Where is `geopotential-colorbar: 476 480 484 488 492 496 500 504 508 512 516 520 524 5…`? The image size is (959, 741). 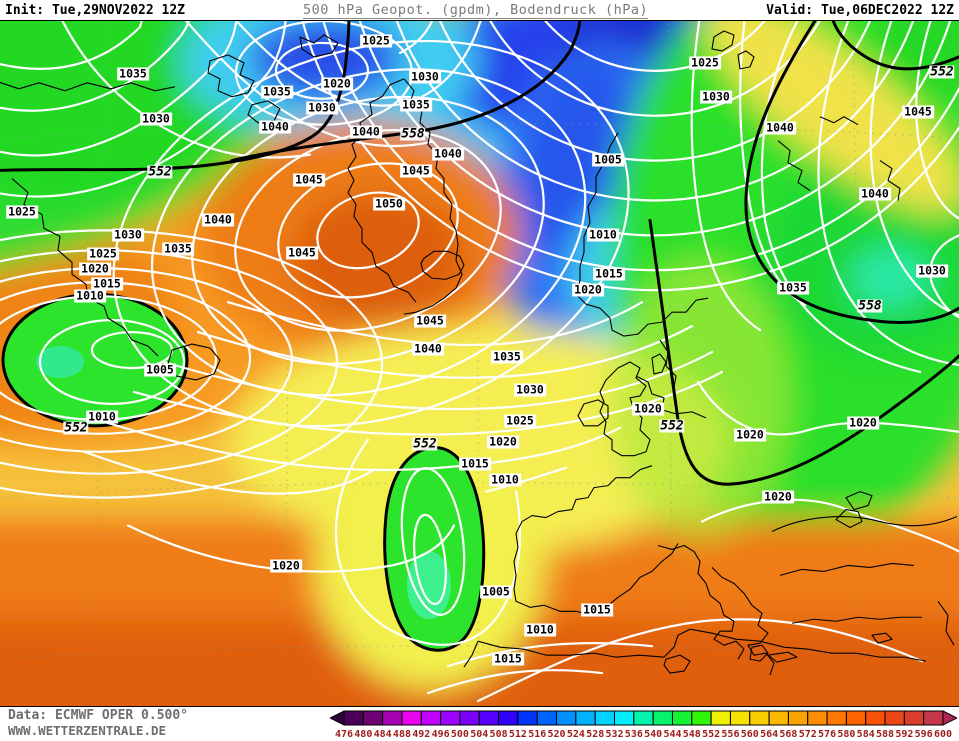 geopotential-colorbar: 476 480 484 488 492 496 500 504 508 512 516 520 524 5… is located at coordinates (643, 725).